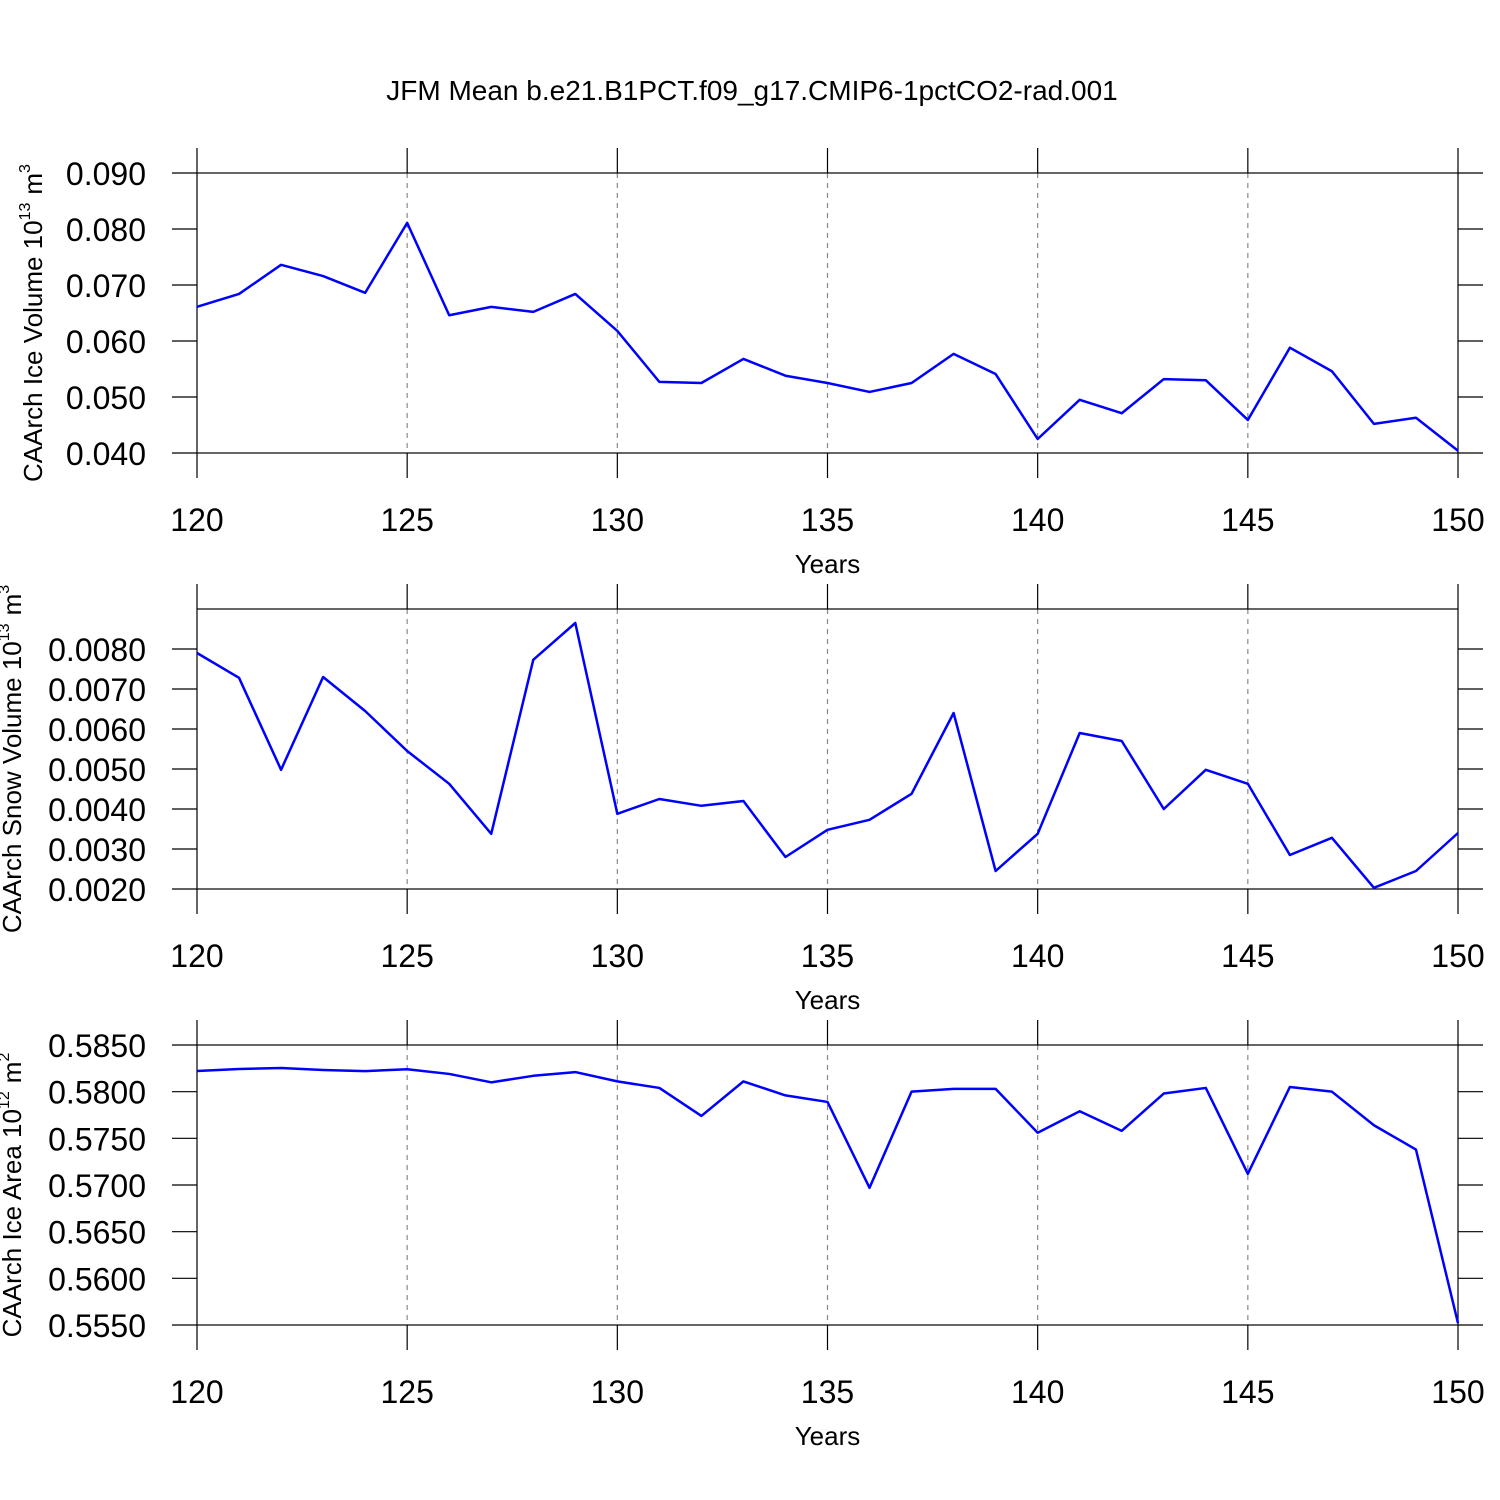 The image size is (1500, 1500). What do you see at coordinates (97, 1093) in the screenshot?
I see `y-tick-label: 0.5800` at bounding box center [97, 1093].